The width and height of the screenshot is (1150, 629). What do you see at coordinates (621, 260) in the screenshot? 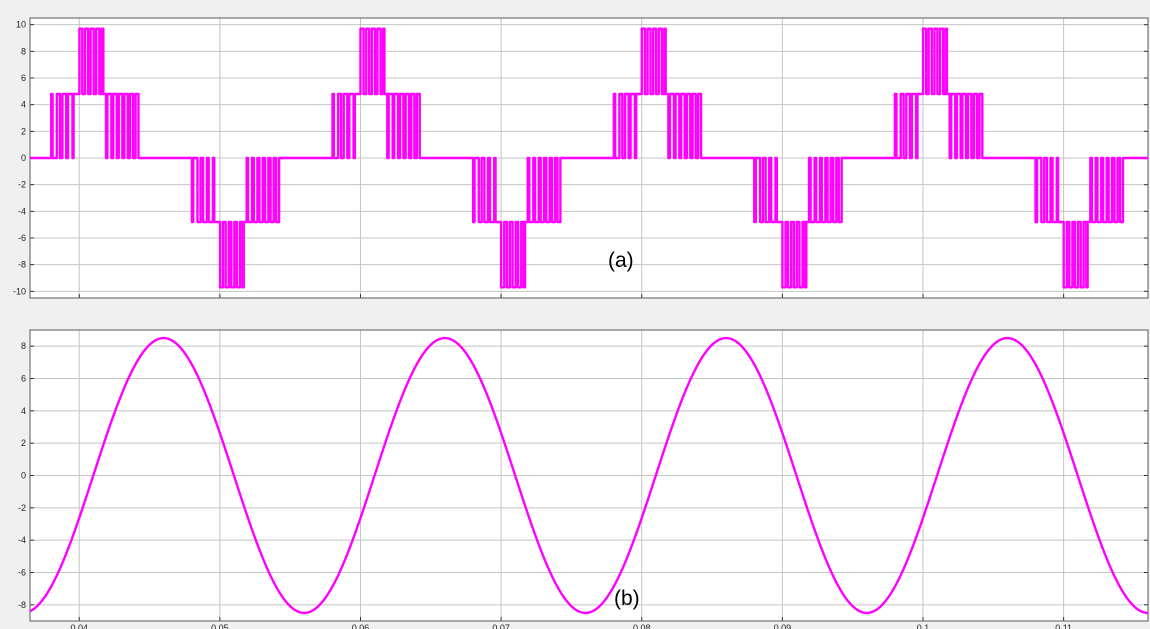
I see `panel-label: (a)` at bounding box center [621, 260].